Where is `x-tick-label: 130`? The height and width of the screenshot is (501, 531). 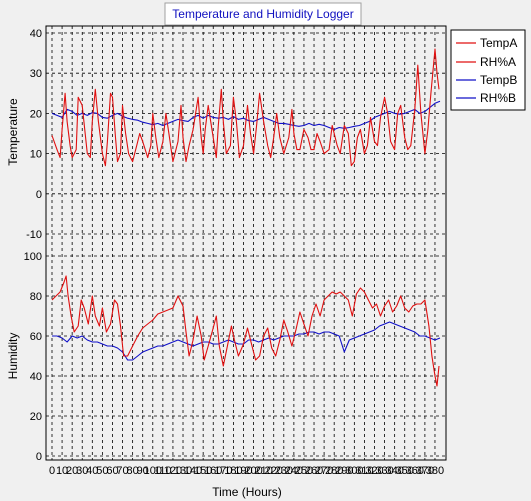 x-tick-label: 130 is located at coordinates (183, 471).